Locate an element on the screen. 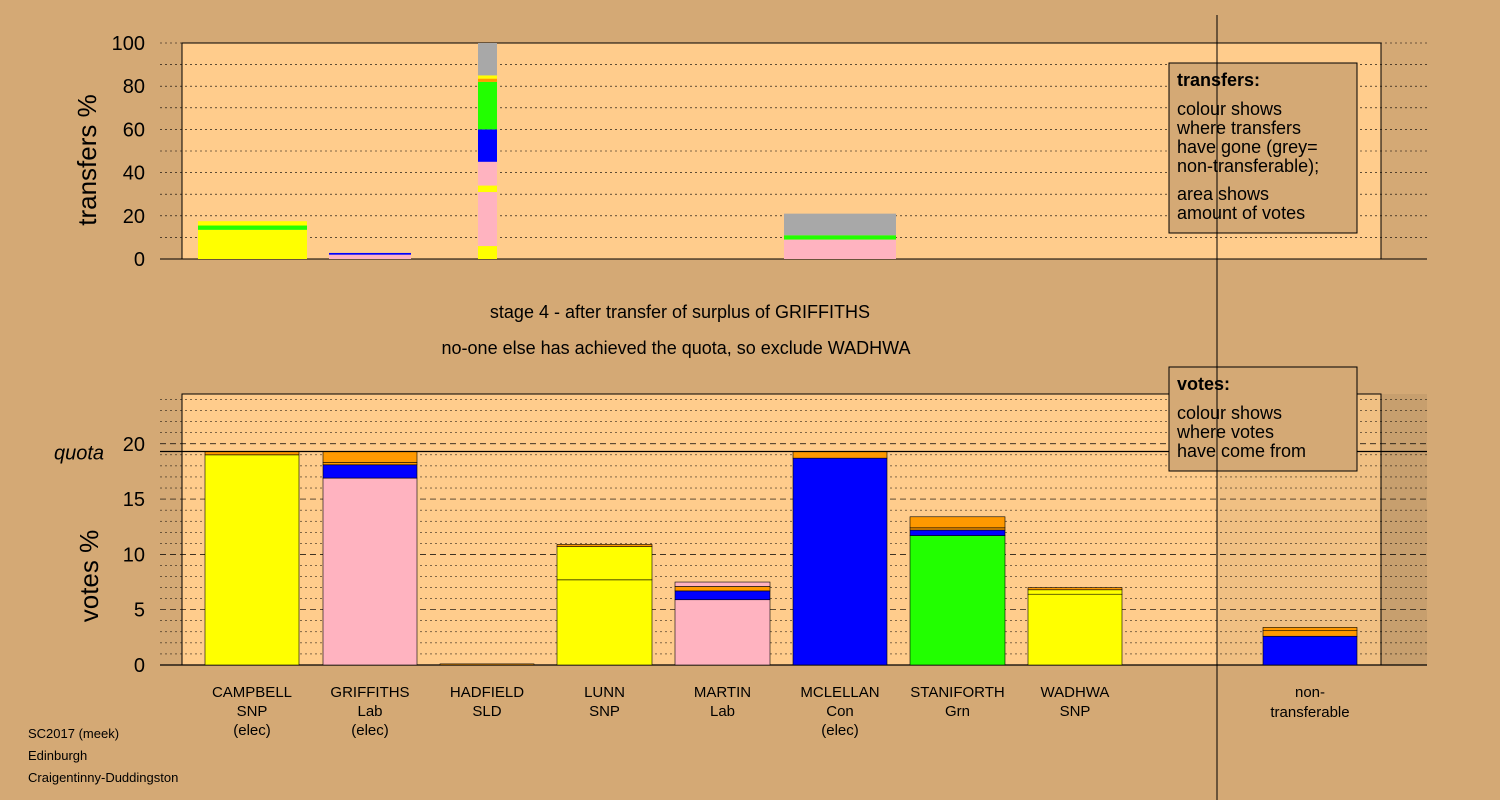 This screenshot has width=1500, height=800. transfers-legend-box is located at coordinates (1263, 148).